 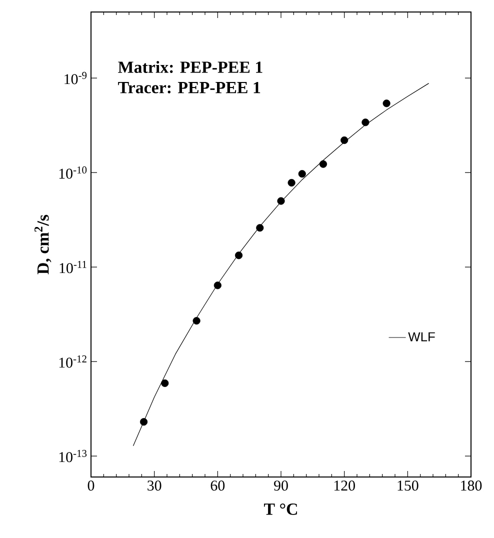 What do you see at coordinates (73, 172) in the screenshot?
I see `y-tick-label: 10$^{-10}$` at bounding box center [73, 172].